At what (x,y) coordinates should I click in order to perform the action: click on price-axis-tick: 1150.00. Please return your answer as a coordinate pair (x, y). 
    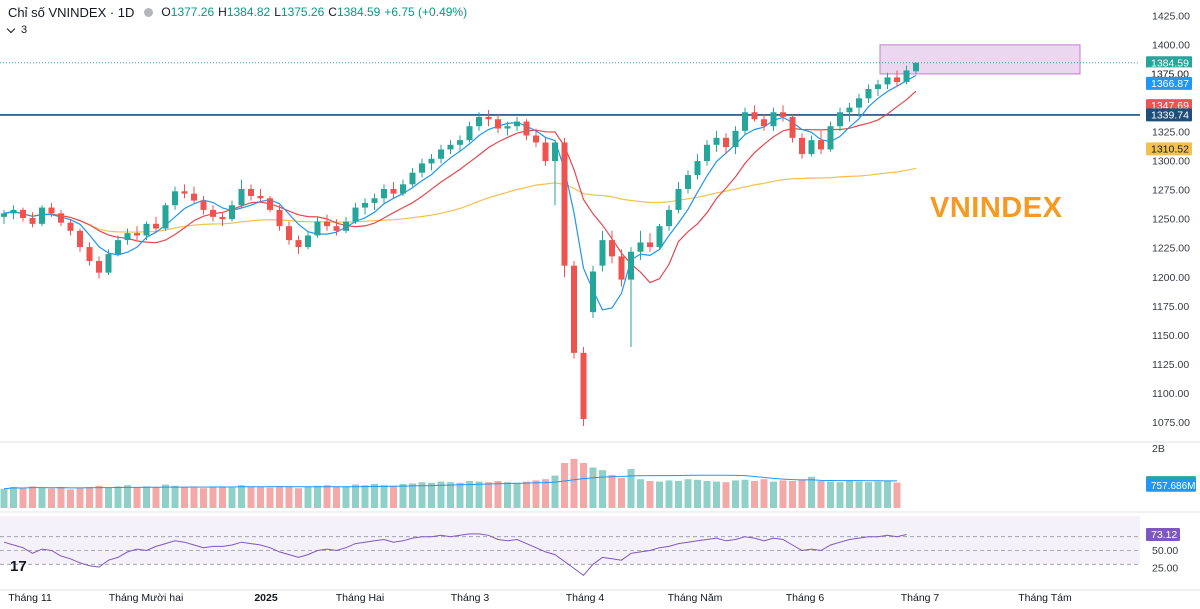
    Looking at the image, I should click on (1170, 336).